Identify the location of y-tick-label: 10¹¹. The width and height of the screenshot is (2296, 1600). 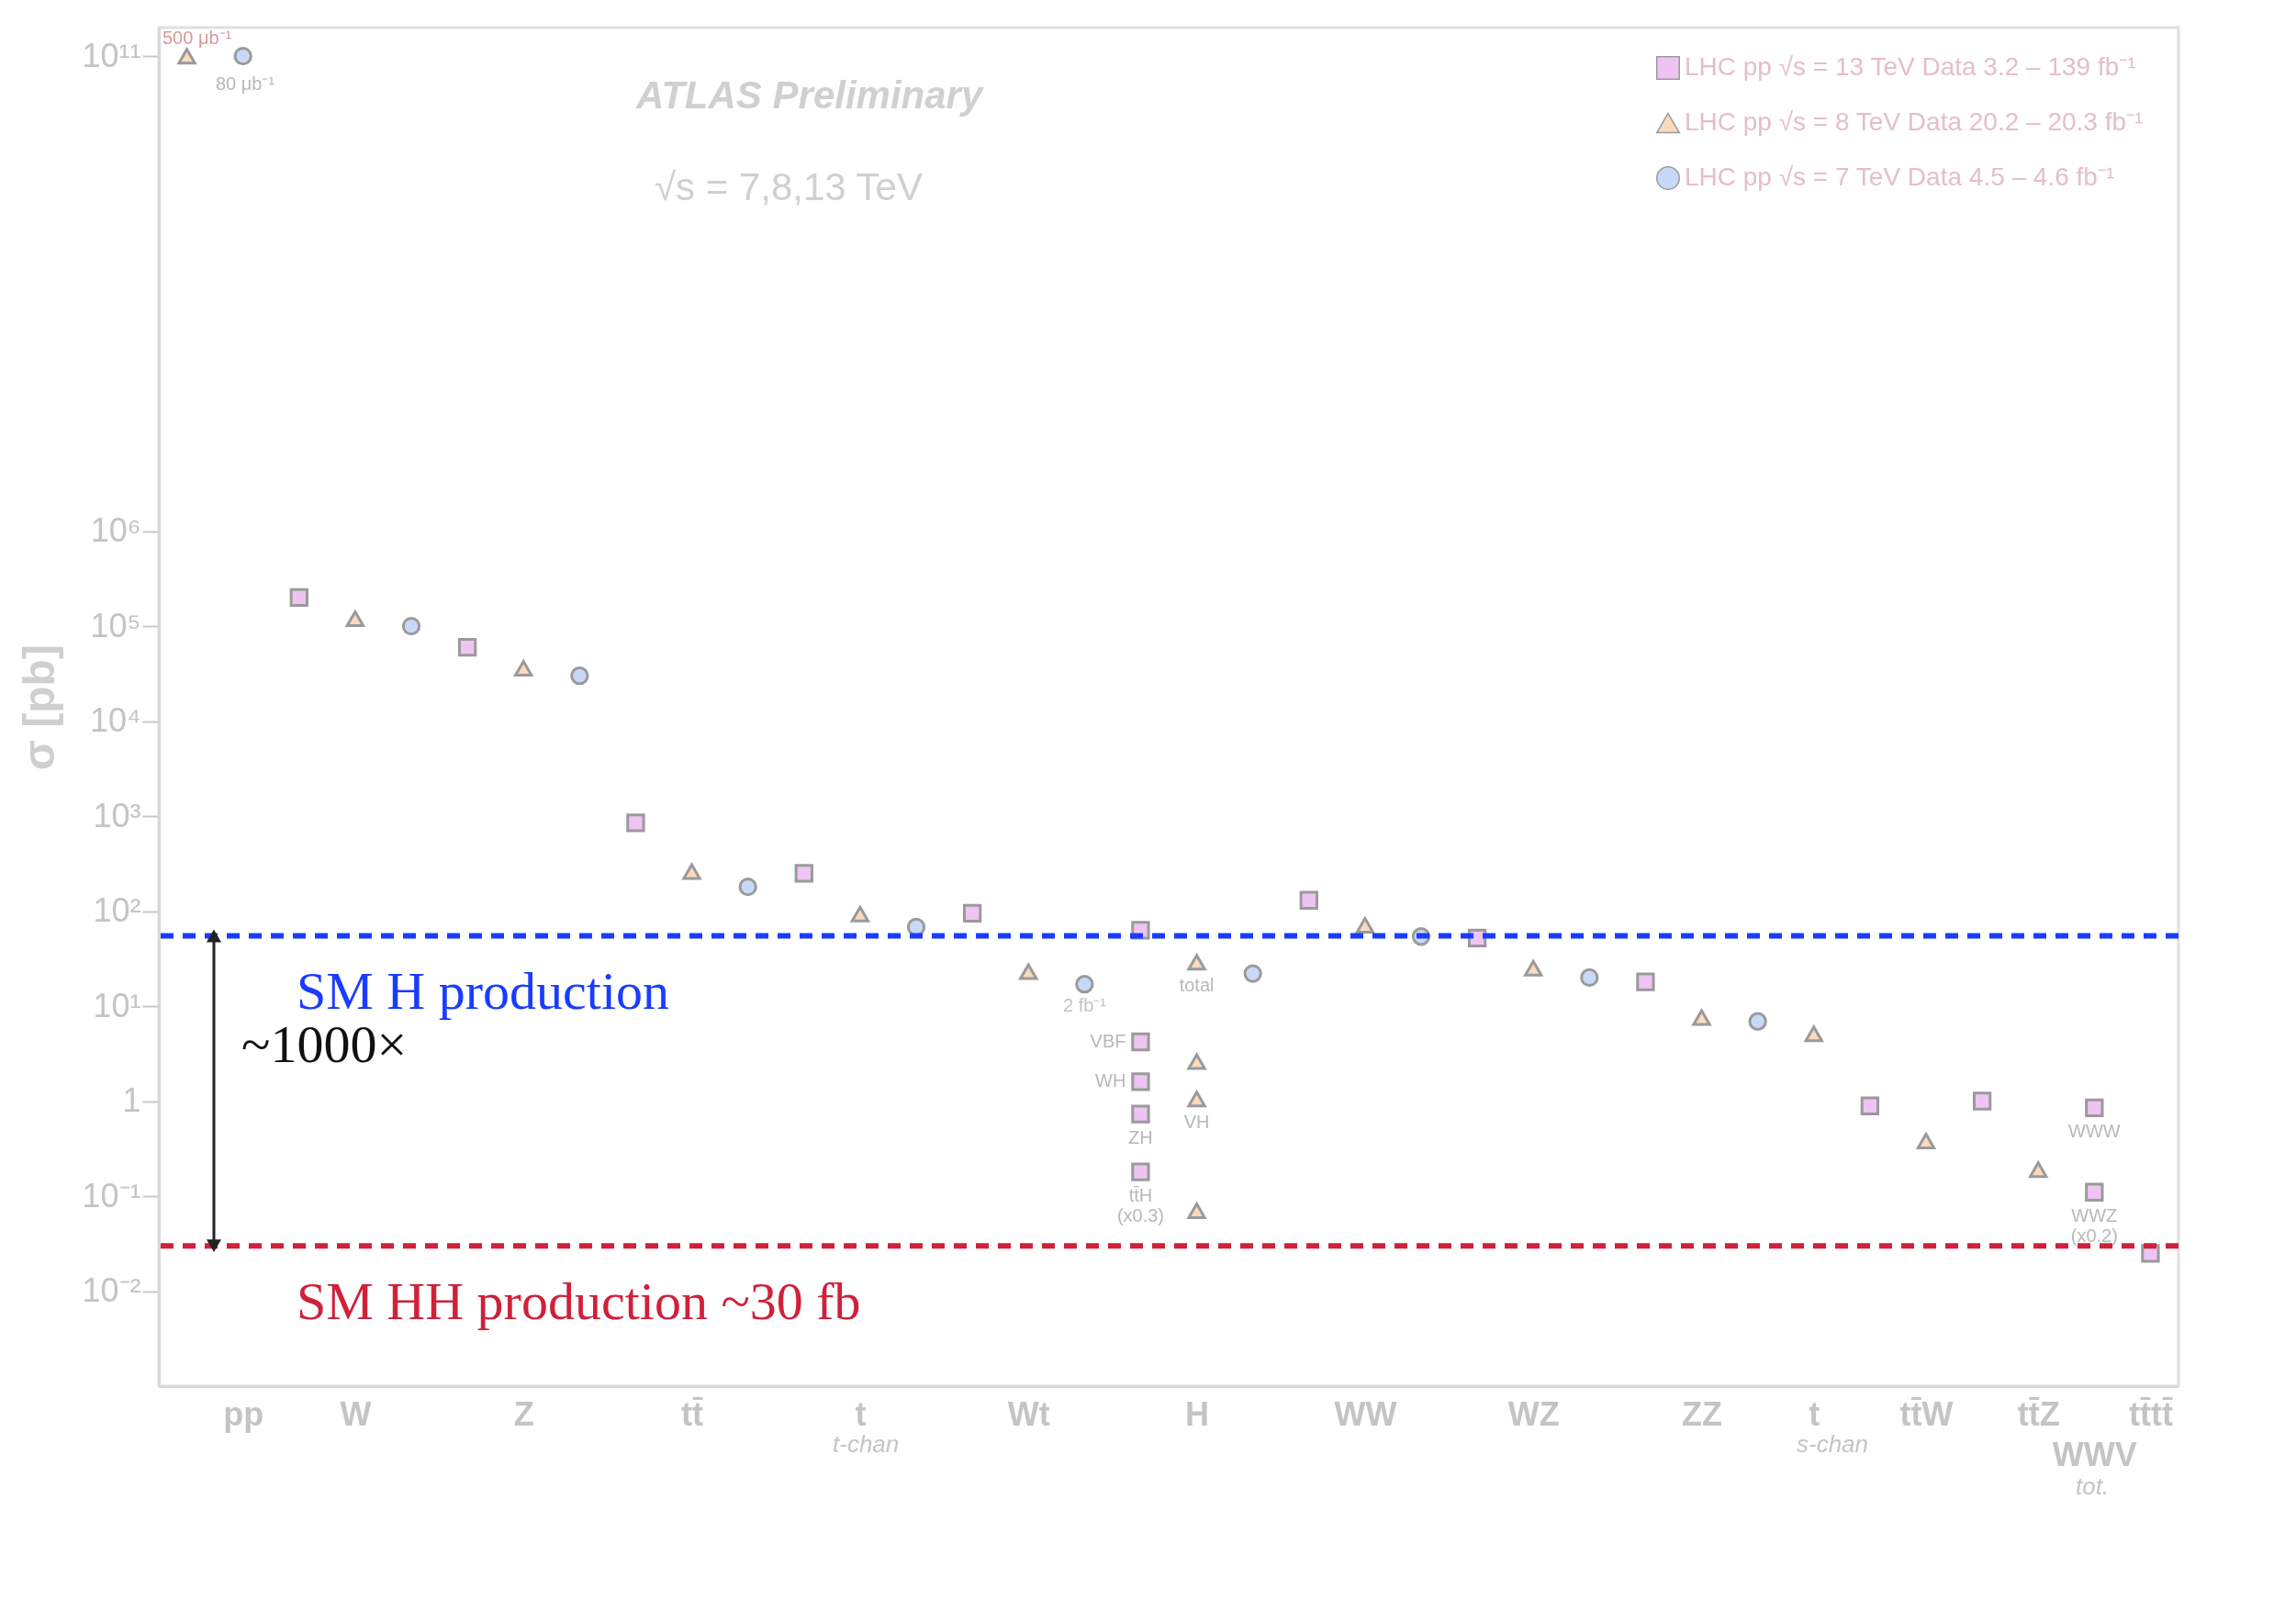
(111, 55).